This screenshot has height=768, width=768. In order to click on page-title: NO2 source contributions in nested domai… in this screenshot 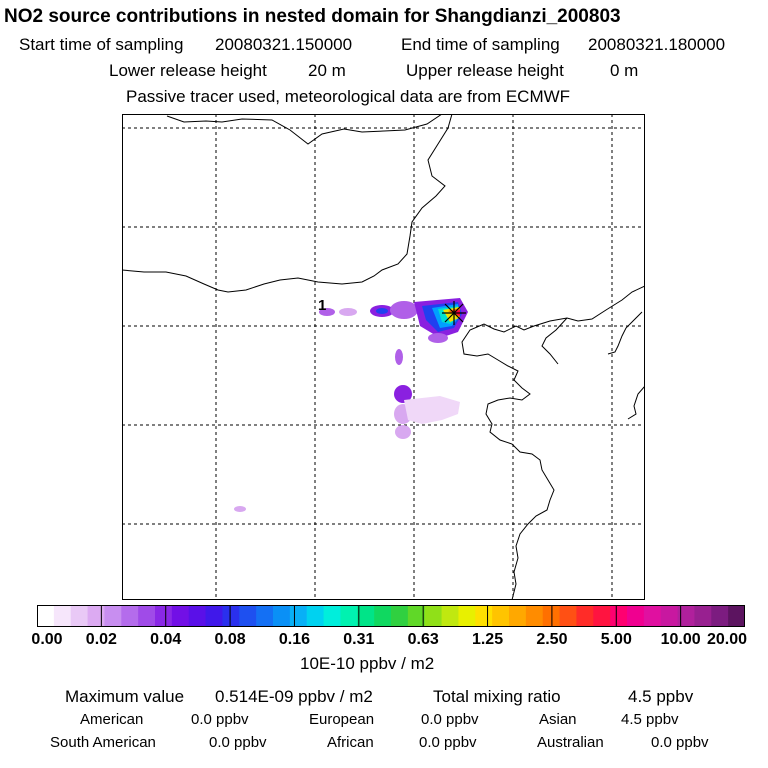, I will do `click(312, 16)`.